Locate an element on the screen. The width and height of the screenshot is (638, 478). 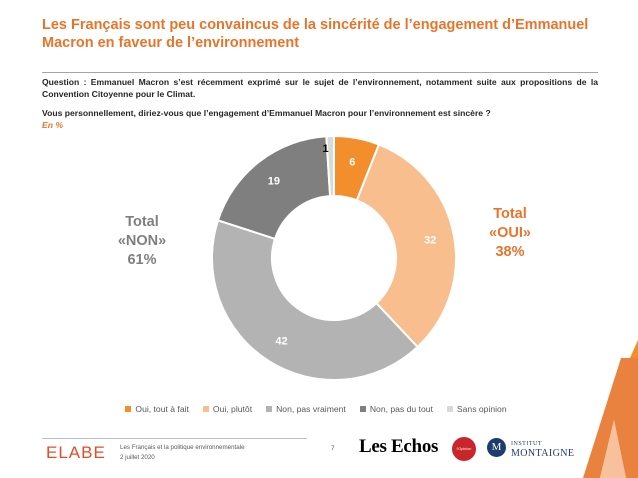
total-oui-line2: «OUI» is located at coordinates (510, 233).